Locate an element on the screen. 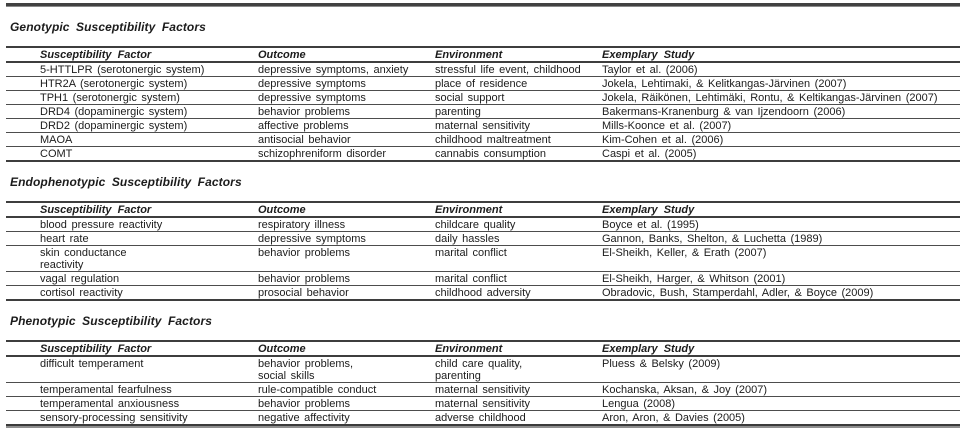 The width and height of the screenshot is (960, 441). cell-outcome: antisocial behavior is located at coordinates (304, 140).